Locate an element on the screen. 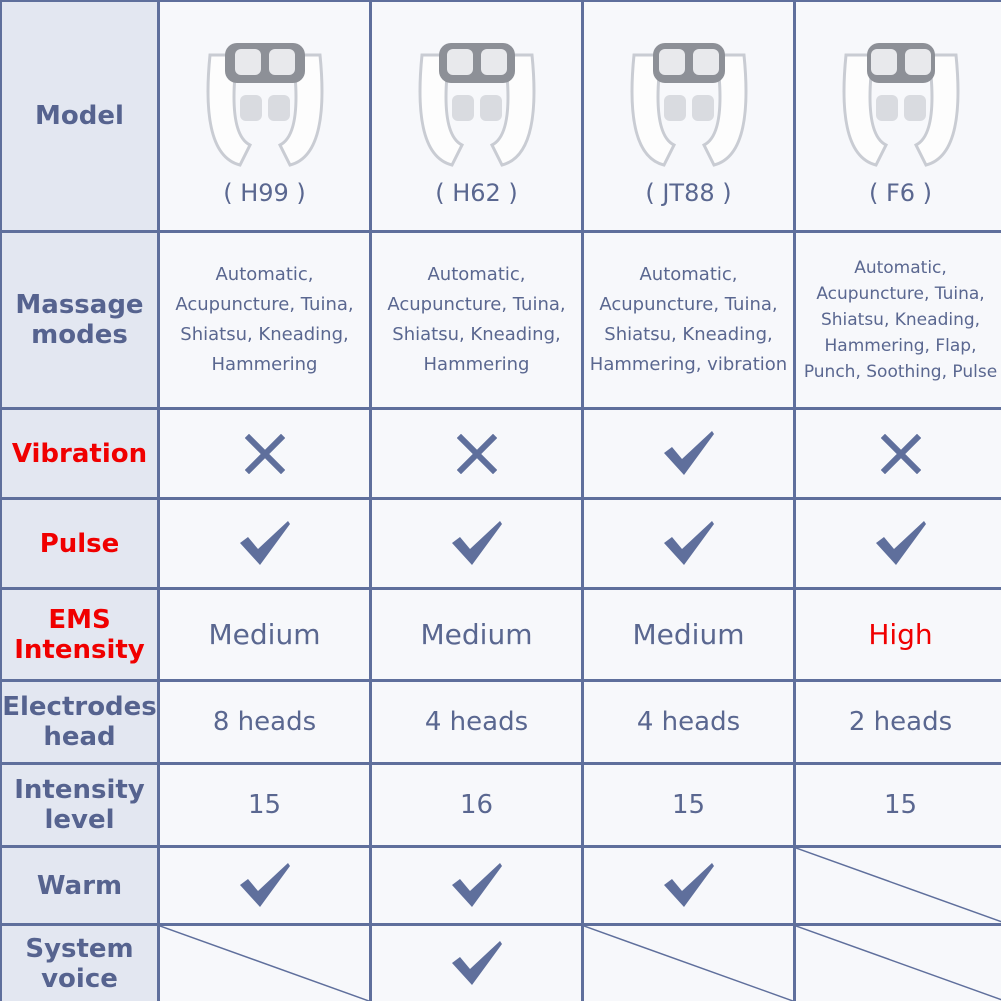 This screenshot has height=1001, width=1001. cell-value: High is located at coordinates (900, 634).